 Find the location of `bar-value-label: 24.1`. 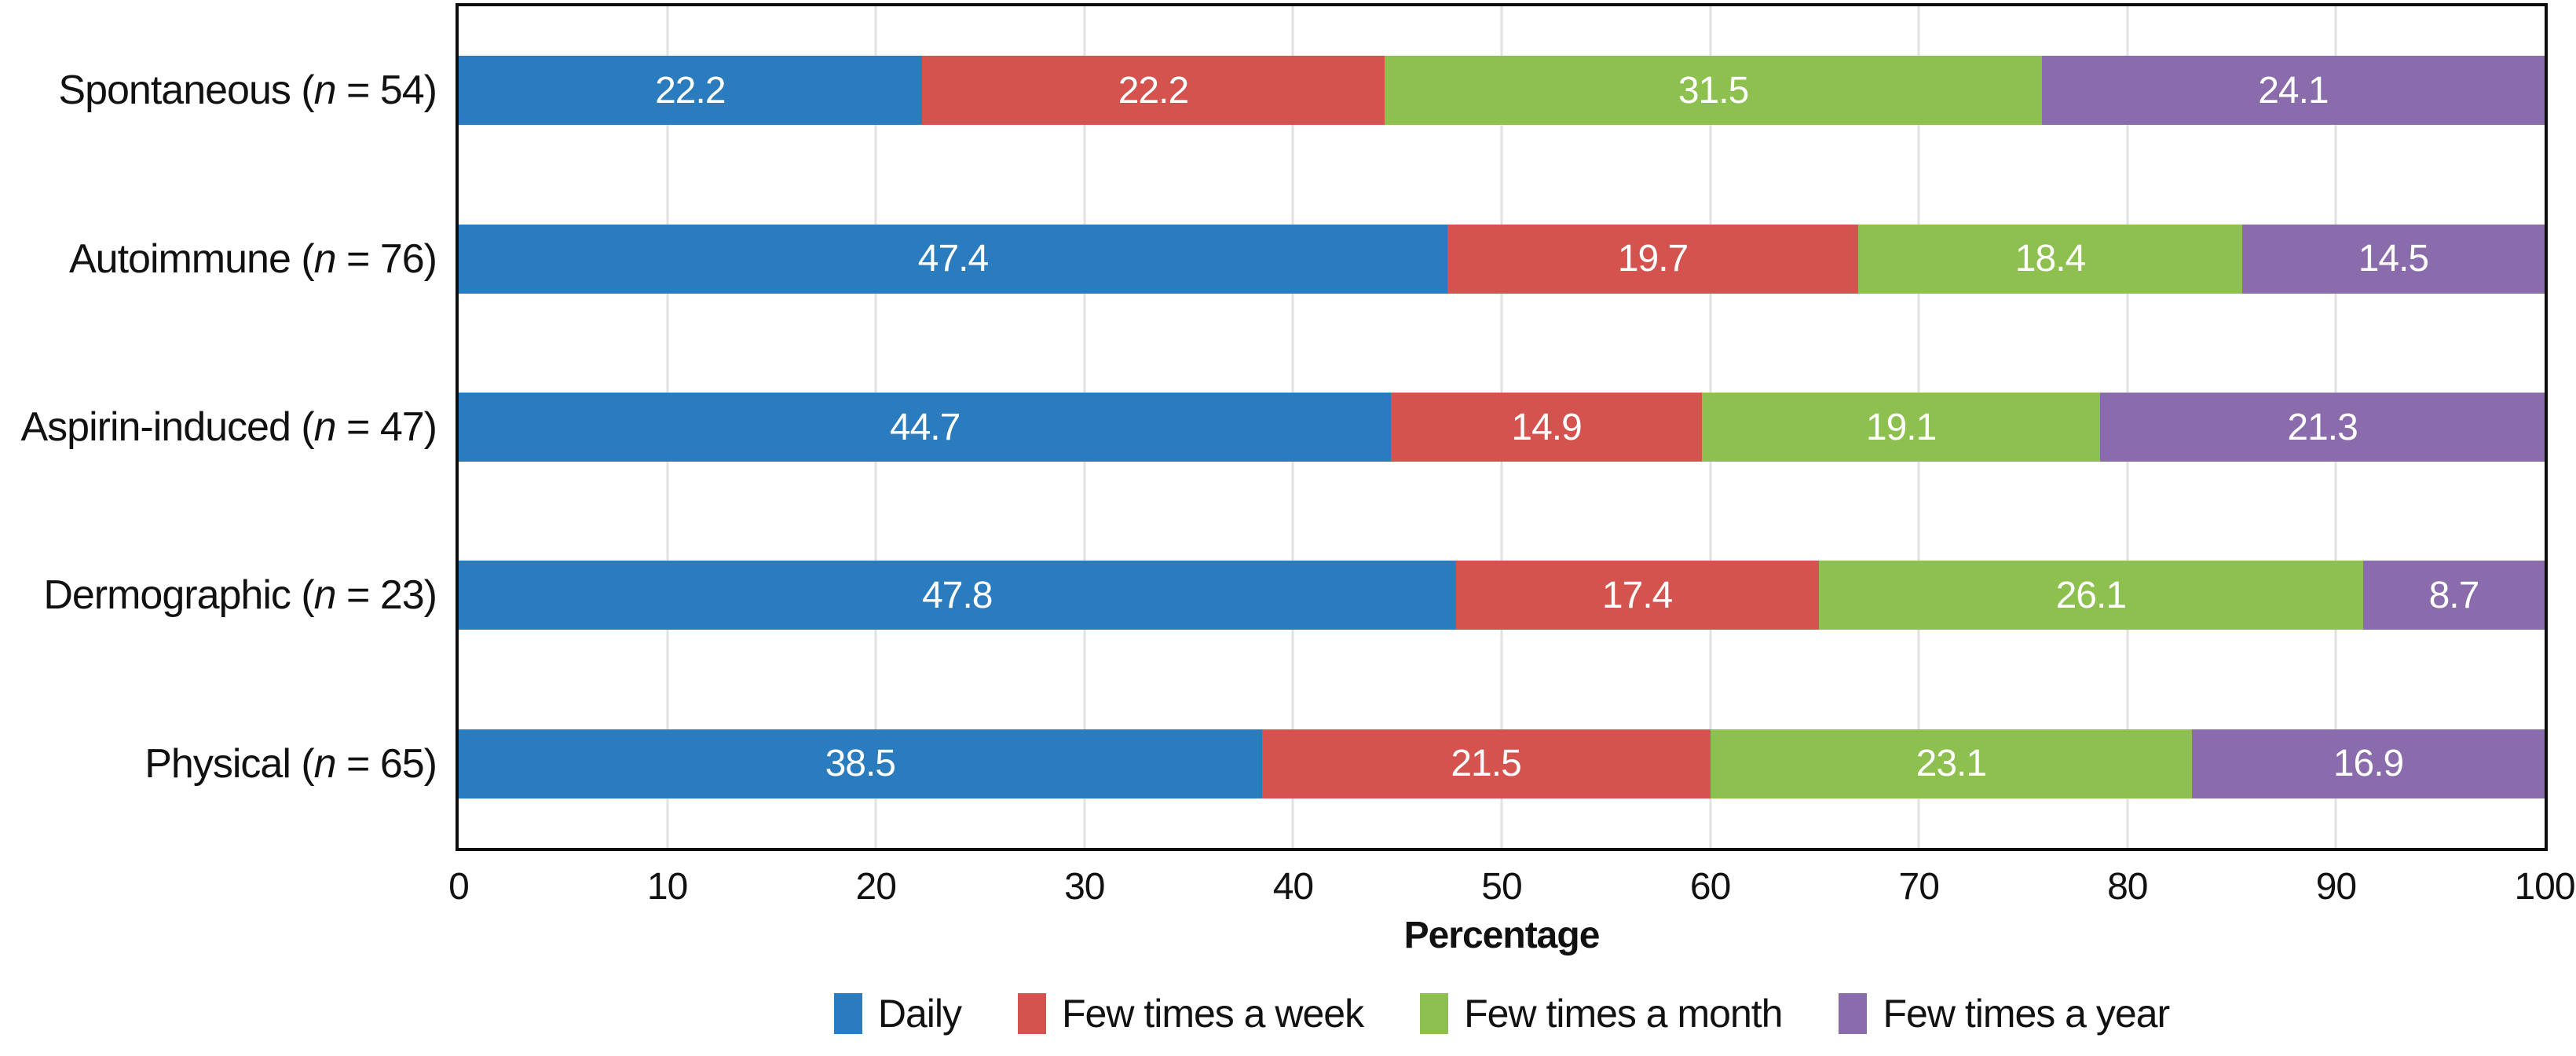

bar-value-label: 24.1 is located at coordinates (2294, 90).